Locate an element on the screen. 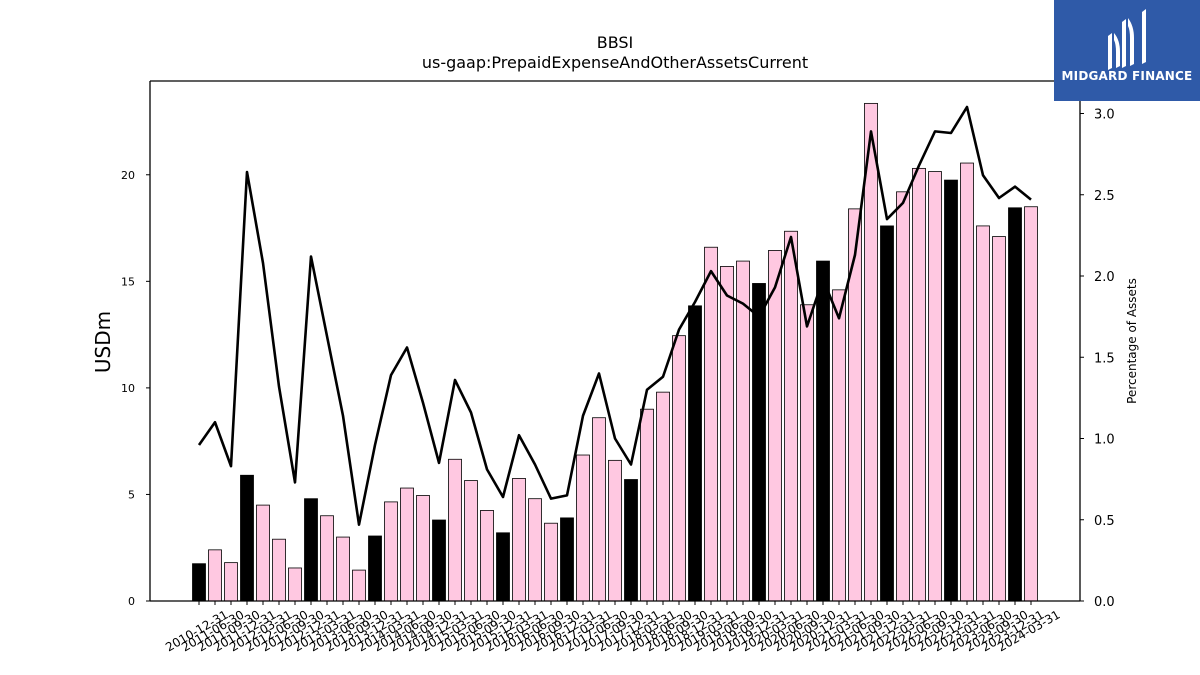 The height and width of the screenshot is (675, 1200). y-tick-label: 15 is located at coordinates (128, 281).